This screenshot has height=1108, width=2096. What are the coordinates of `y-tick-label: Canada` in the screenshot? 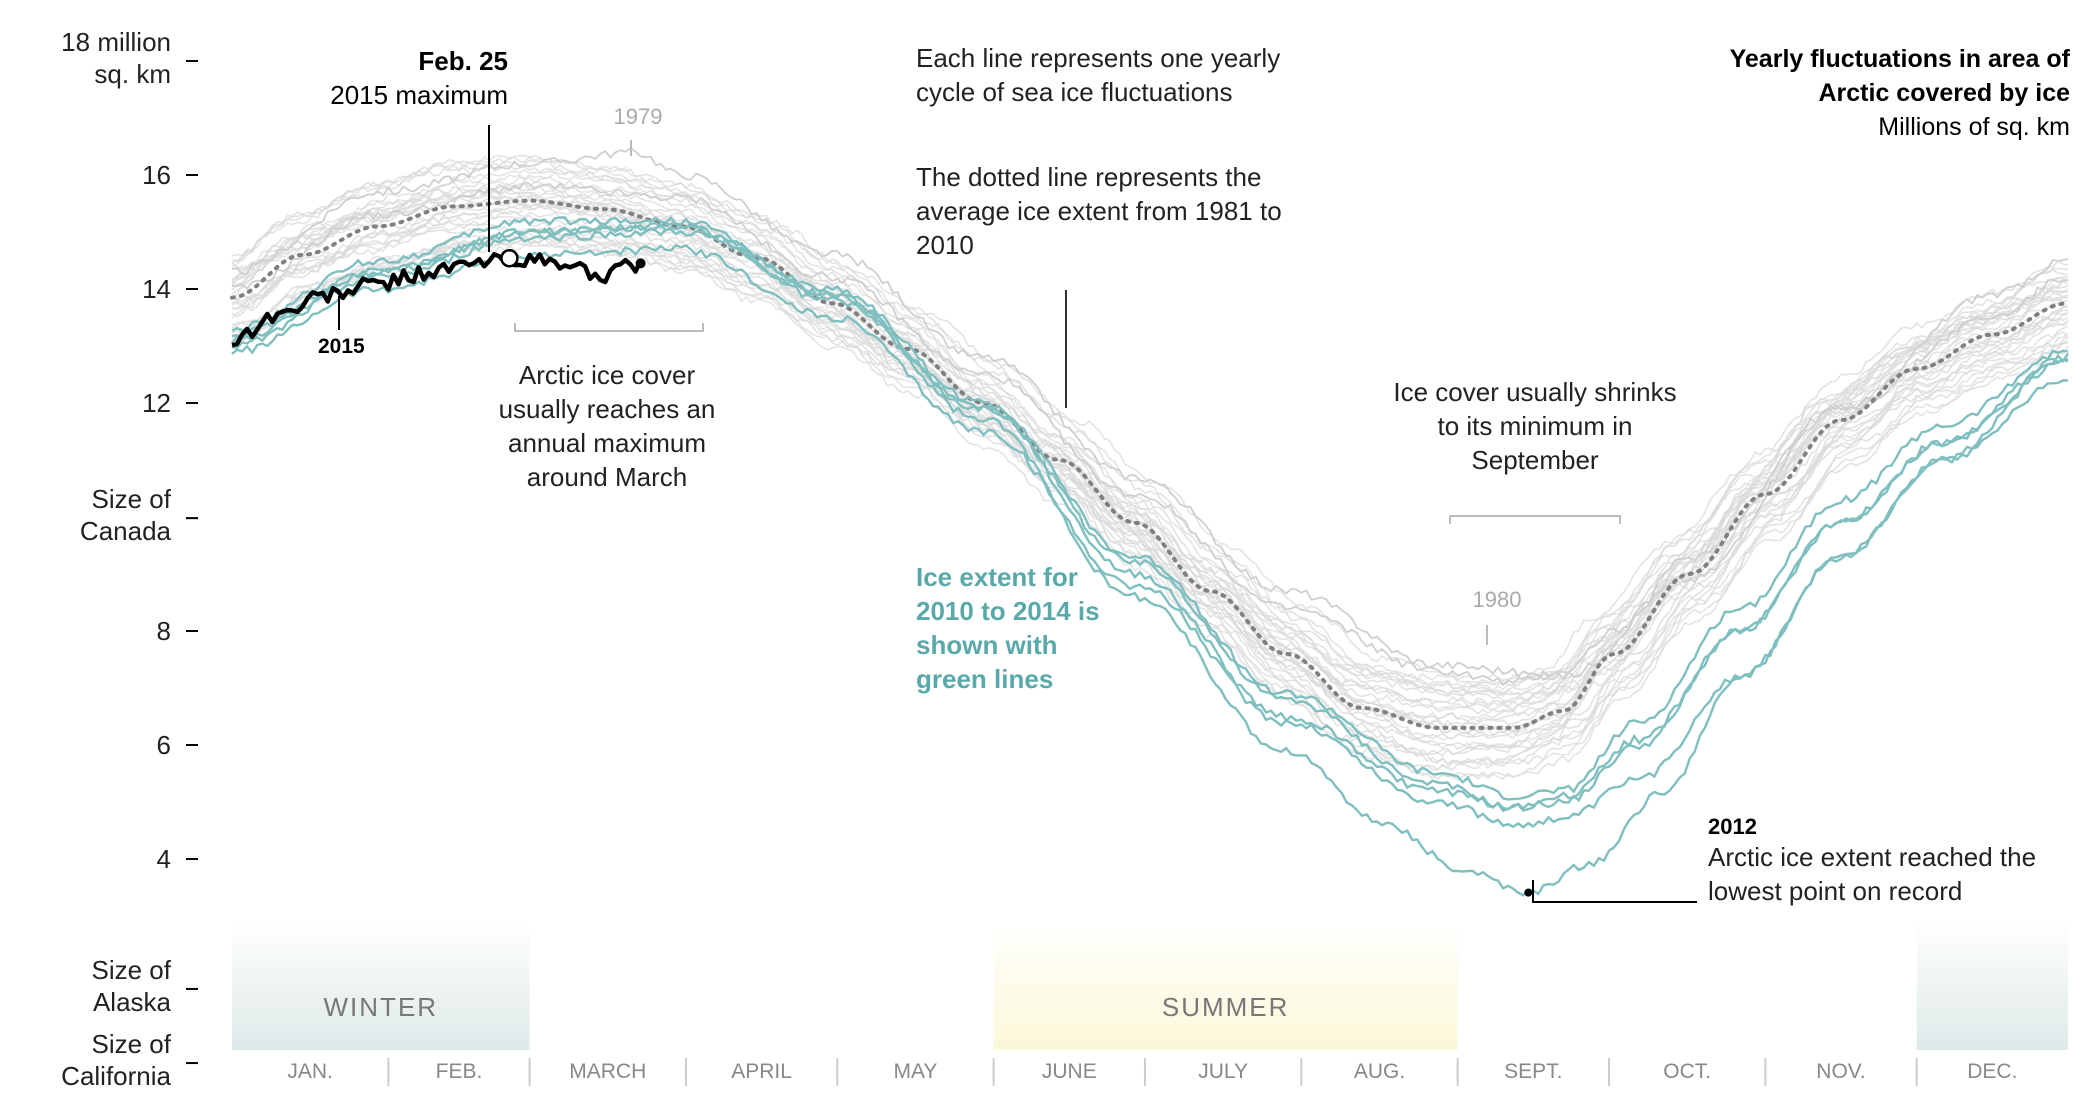 It's located at (126, 531).